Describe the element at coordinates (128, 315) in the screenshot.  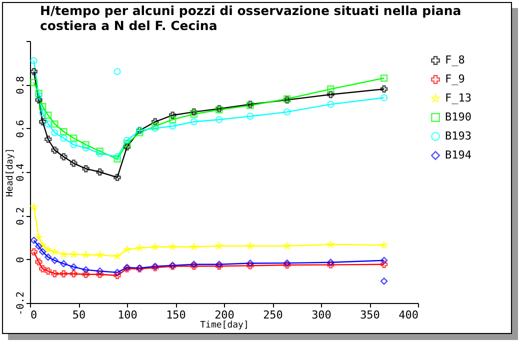
I see `x-tick-label: 100` at that location.